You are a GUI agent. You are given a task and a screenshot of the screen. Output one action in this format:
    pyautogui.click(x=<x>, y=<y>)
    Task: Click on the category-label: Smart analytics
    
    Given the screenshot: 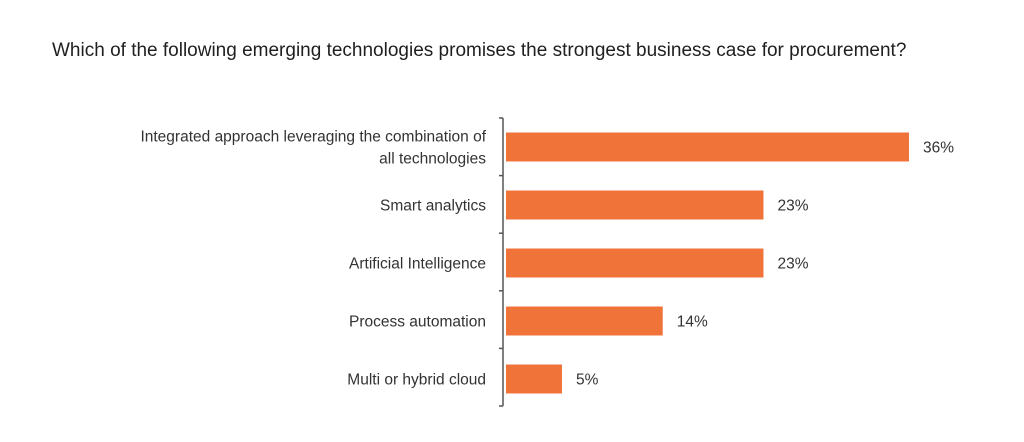 What is the action you would take?
    pyautogui.click(x=433, y=206)
    